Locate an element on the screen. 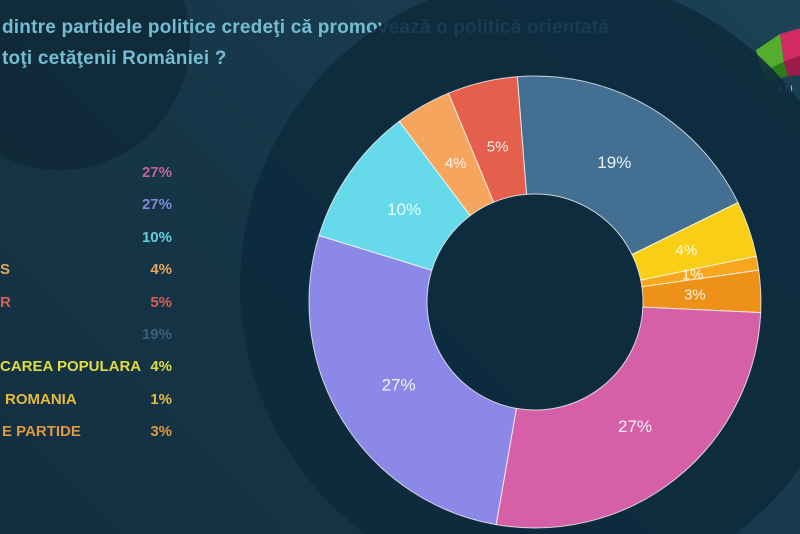  legend-value: 5% is located at coordinates (161, 302).